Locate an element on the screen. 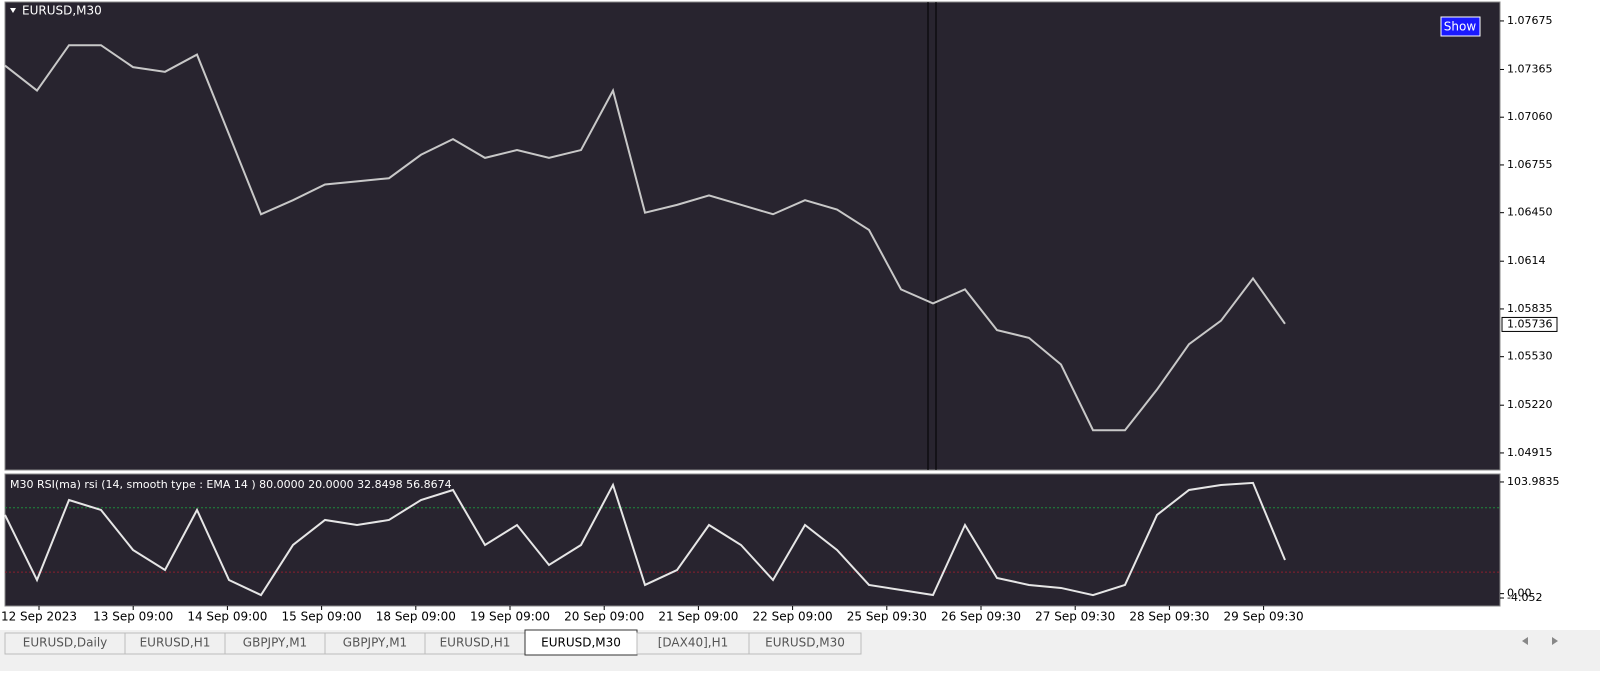  x-tick-label: 18 Sep 09:00 is located at coordinates (416, 617).